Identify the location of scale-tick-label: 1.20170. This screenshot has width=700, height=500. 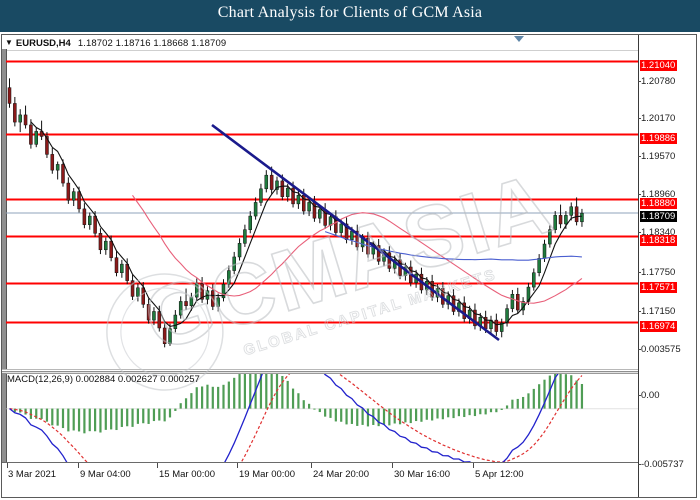
(656, 118).